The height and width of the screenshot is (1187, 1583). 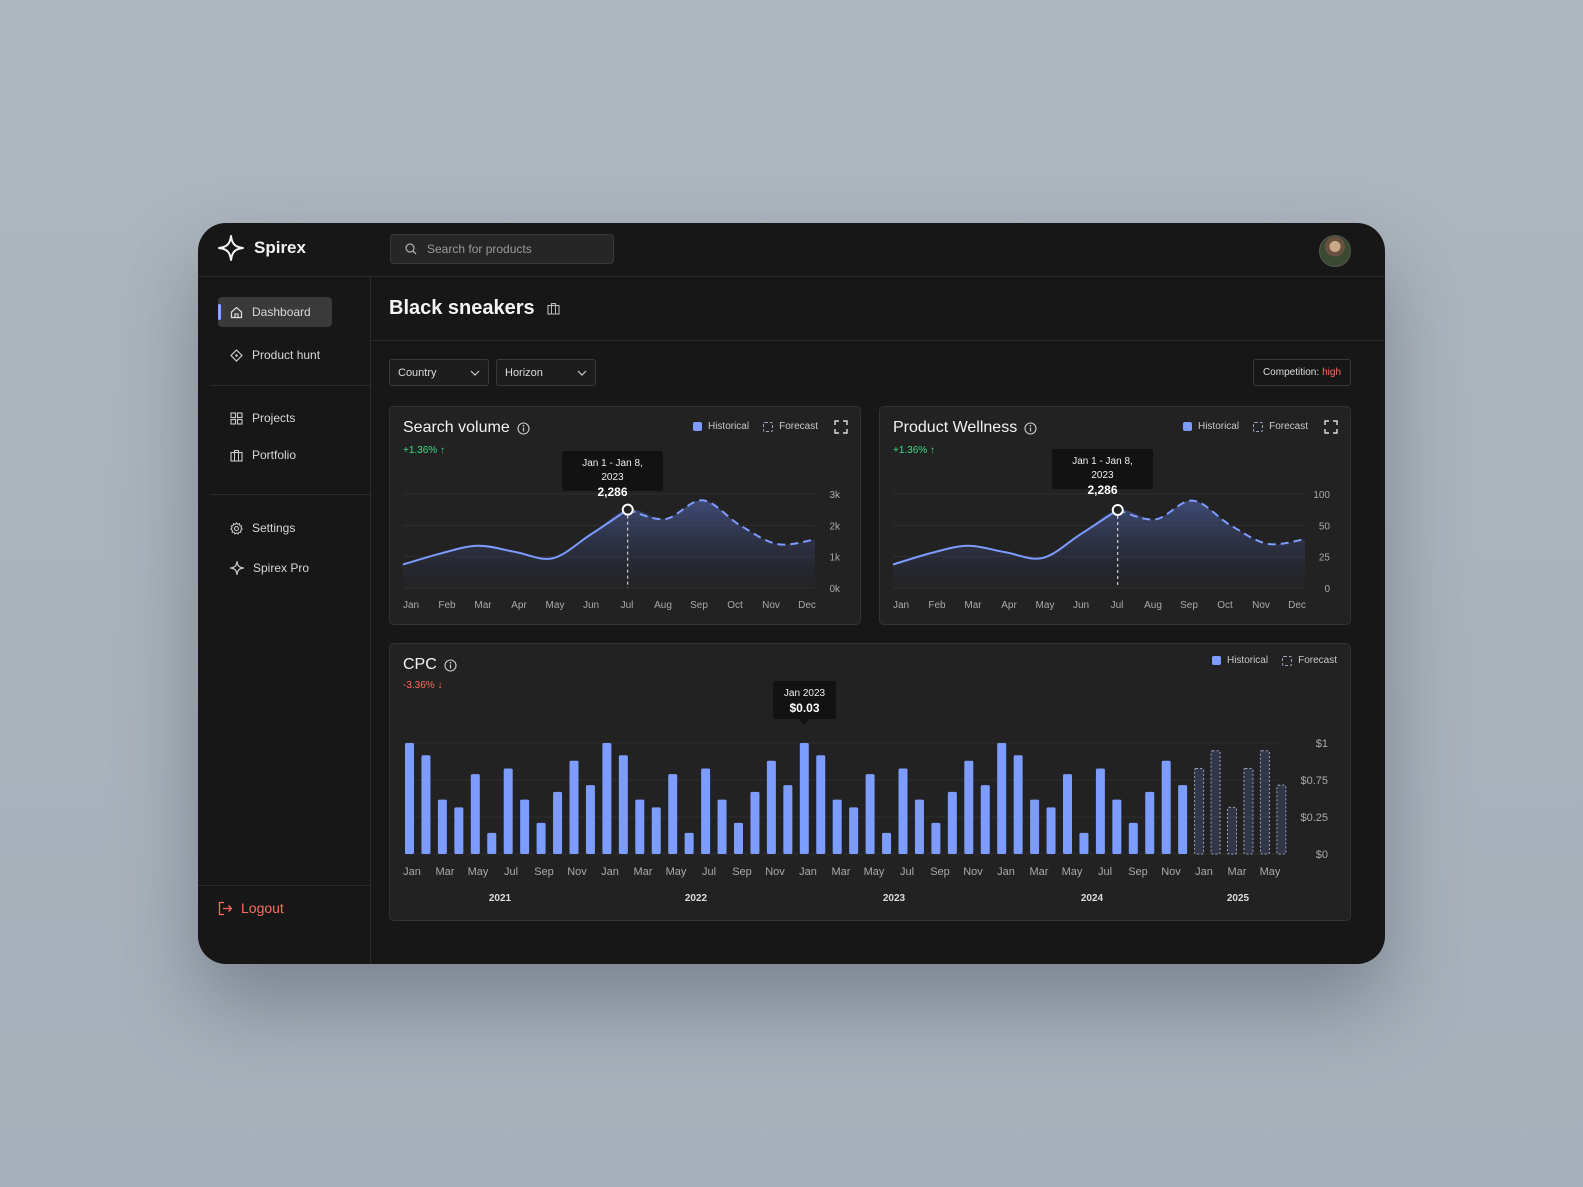 I want to click on x-tick-label: Jan, so click(x=412, y=872).